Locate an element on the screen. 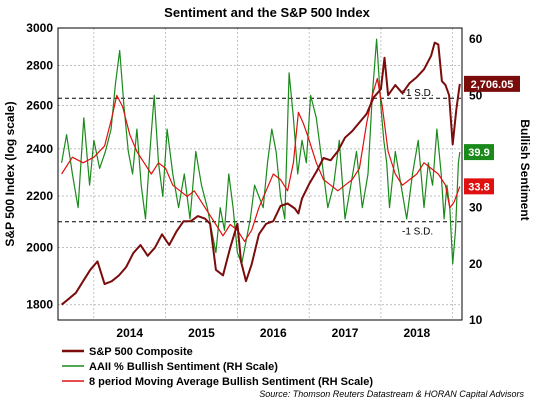  x-tick-label: 2015 is located at coordinates (201, 333).